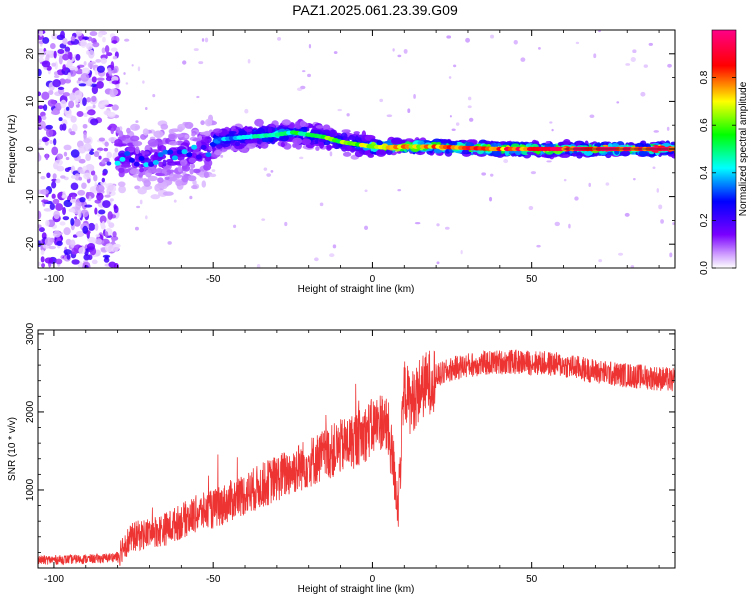 The width and height of the screenshot is (750, 605). I want to click on snr-y-tick-label: 1000, so click(30, 489).